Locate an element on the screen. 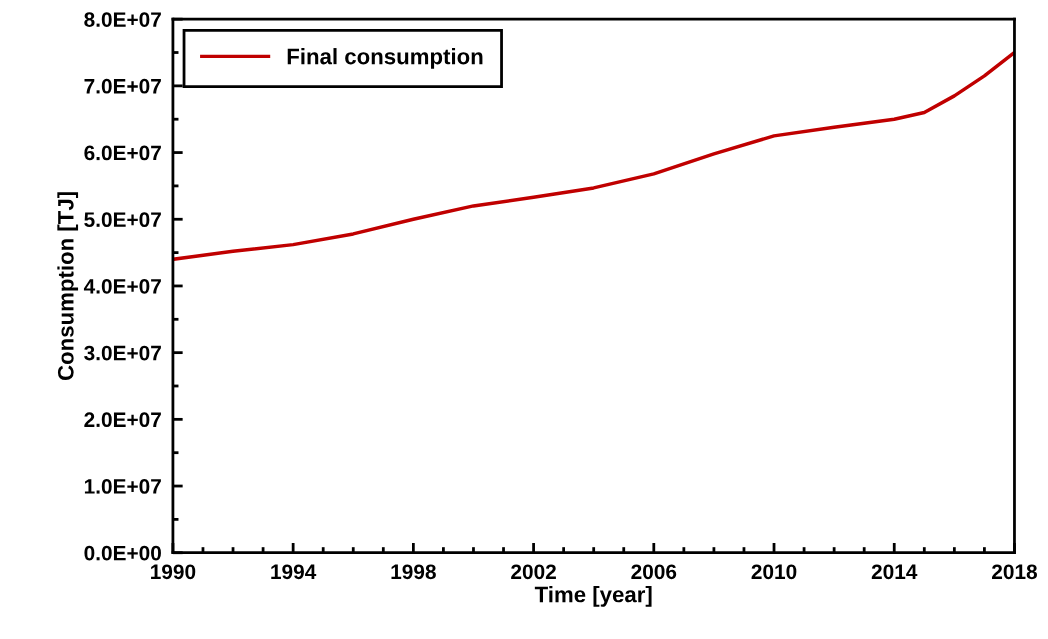 This screenshot has width=1048, height=639. y-tick-label: 4.0E+07 is located at coordinates (122, 286).